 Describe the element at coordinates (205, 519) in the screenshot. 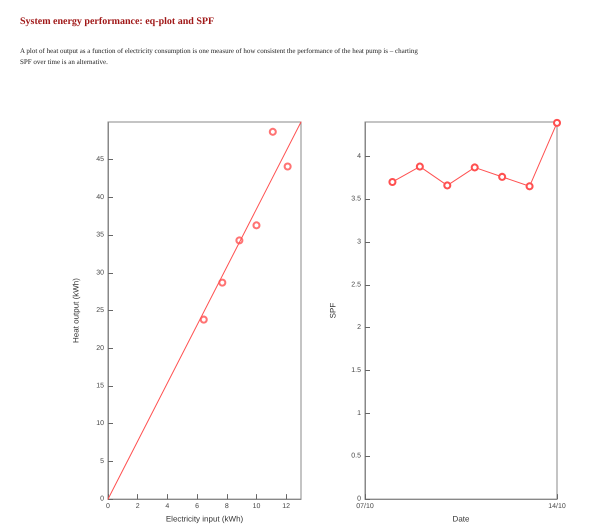

I see `x-axis-title: Electricity input (kWh)` at that location.